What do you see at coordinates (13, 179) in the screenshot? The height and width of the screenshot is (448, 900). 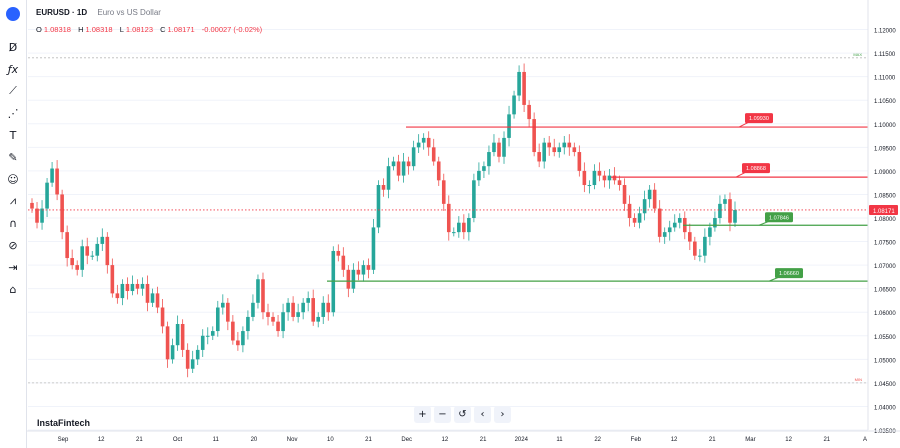 I see `smile-icon: ☺` at bounding box center [13, 179].